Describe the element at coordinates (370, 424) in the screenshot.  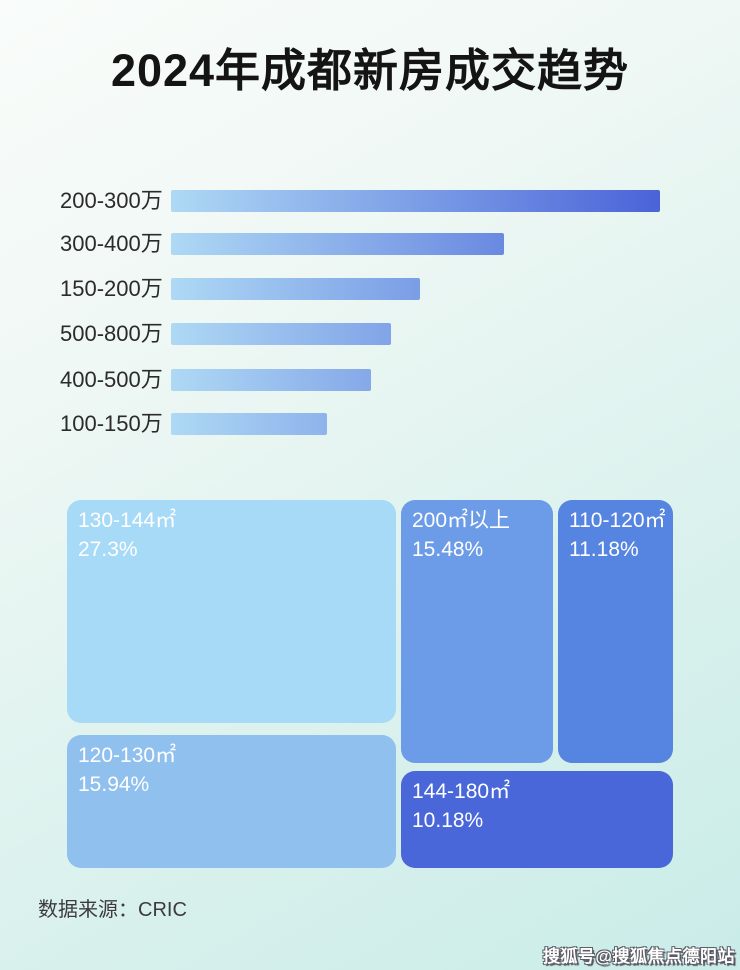
I see `bar-row: 100-150万` at that location.